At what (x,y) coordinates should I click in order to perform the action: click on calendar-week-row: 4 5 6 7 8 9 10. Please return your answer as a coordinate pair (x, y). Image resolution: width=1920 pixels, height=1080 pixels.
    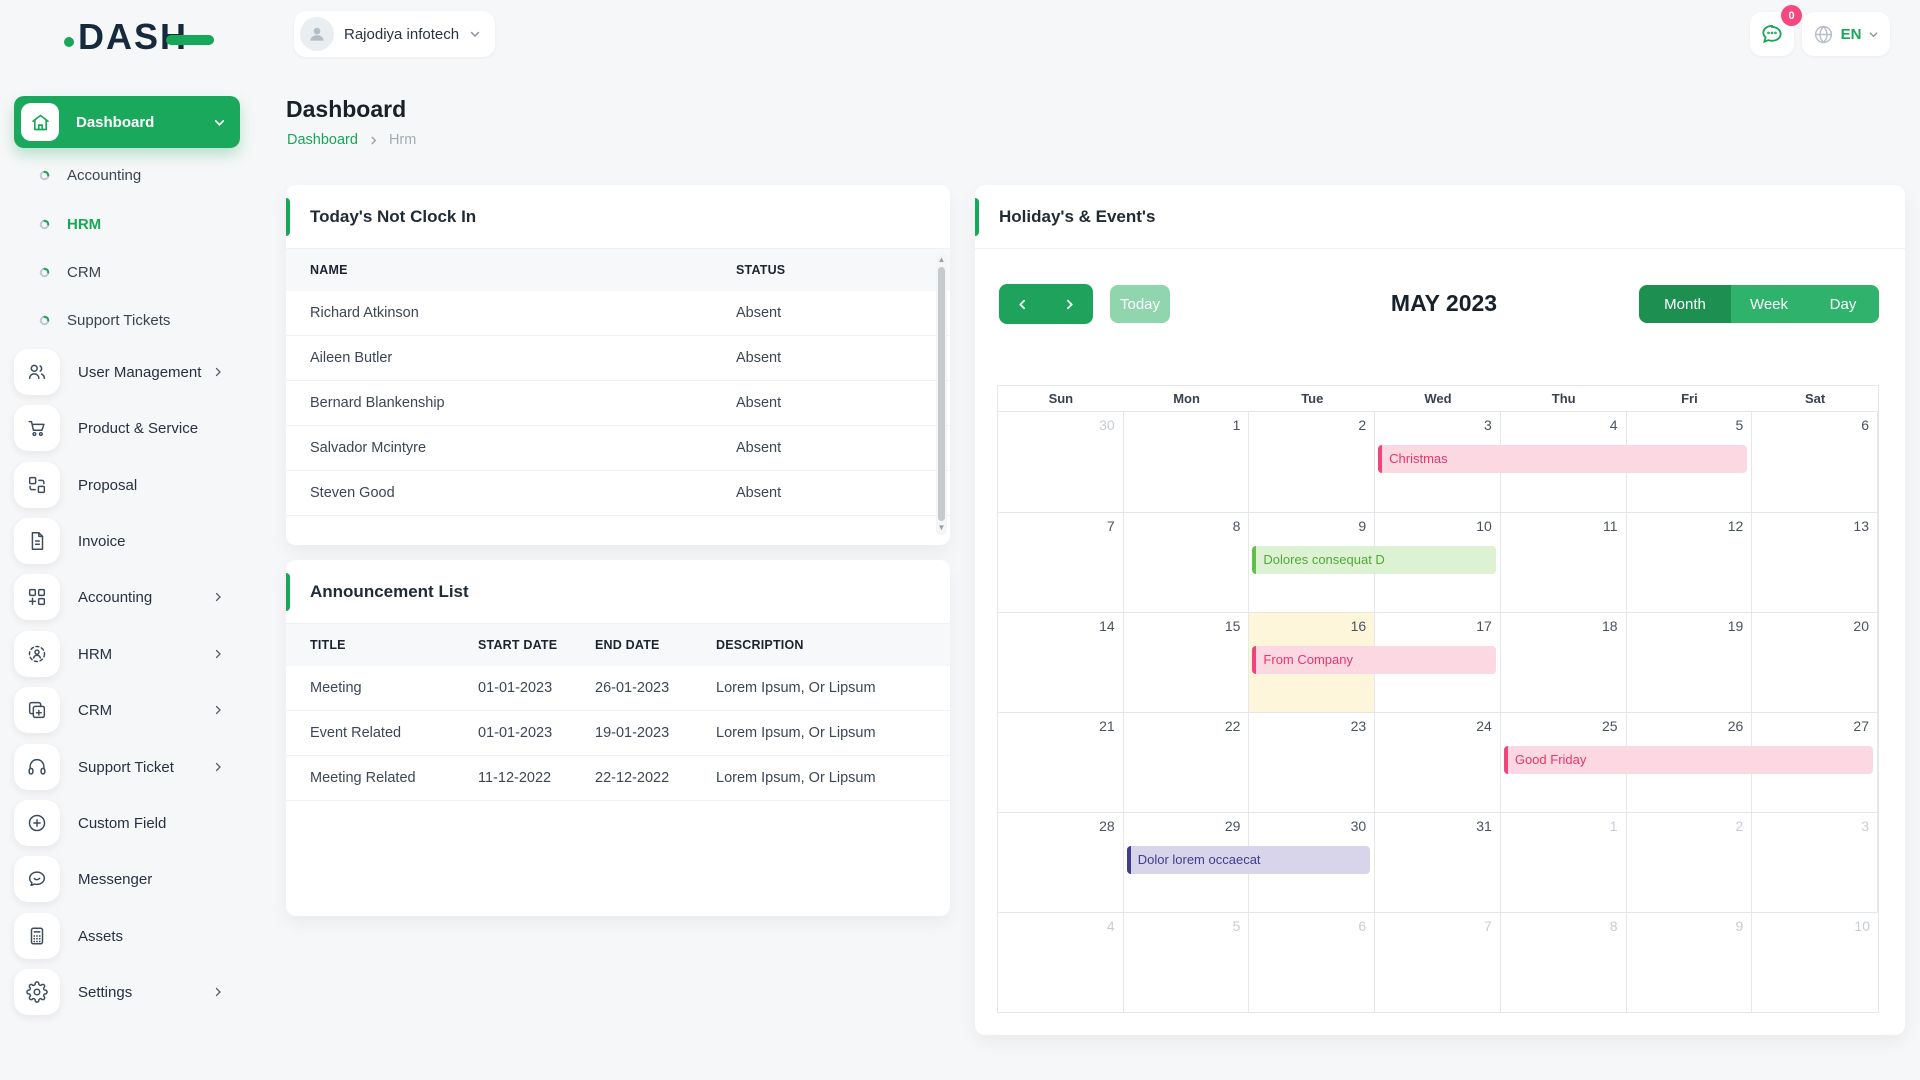
    Looking at the image, I should click on (1438, 962).